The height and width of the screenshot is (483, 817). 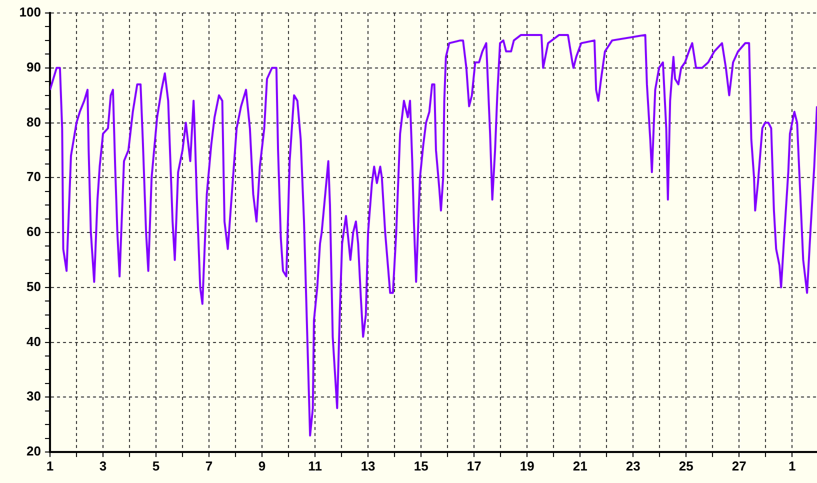 I want to click on x-tick-label: 3, so click(x=103, y=466).